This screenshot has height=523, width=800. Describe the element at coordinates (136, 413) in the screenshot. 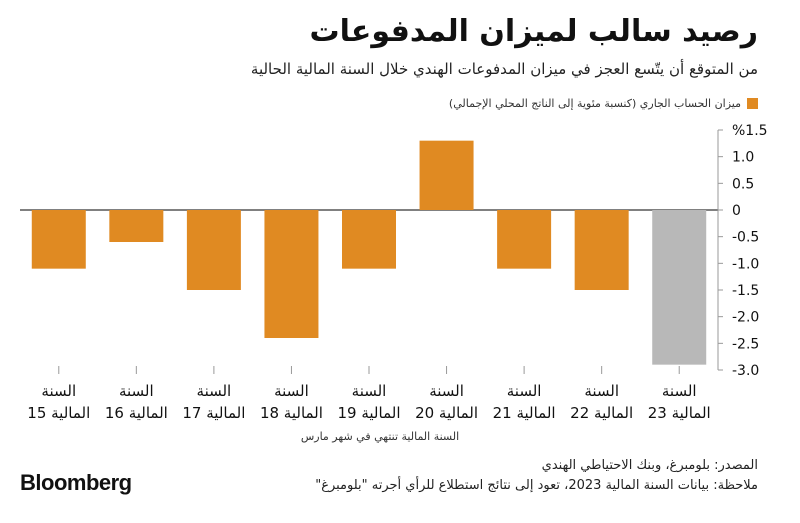

I see `x-tick-label: المالية 16` at that location.